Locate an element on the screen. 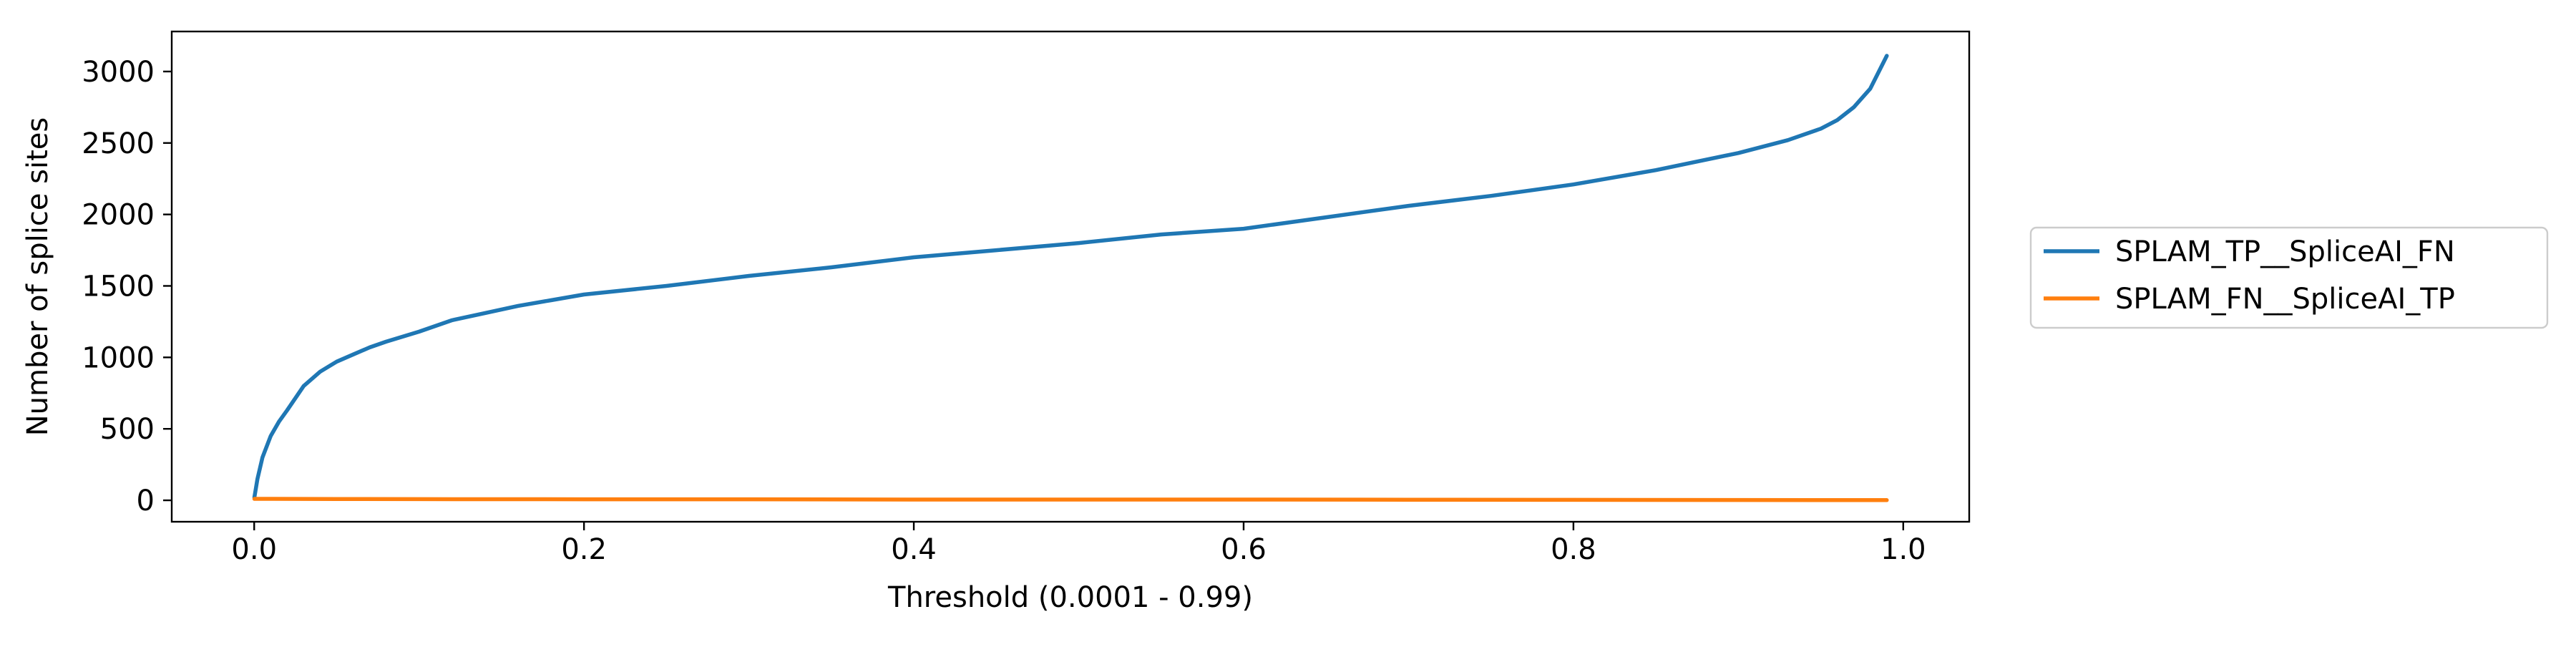 This screenshot has width=2576, height=647. y-tick-label: 2500 is located at coordinates (118, 143).